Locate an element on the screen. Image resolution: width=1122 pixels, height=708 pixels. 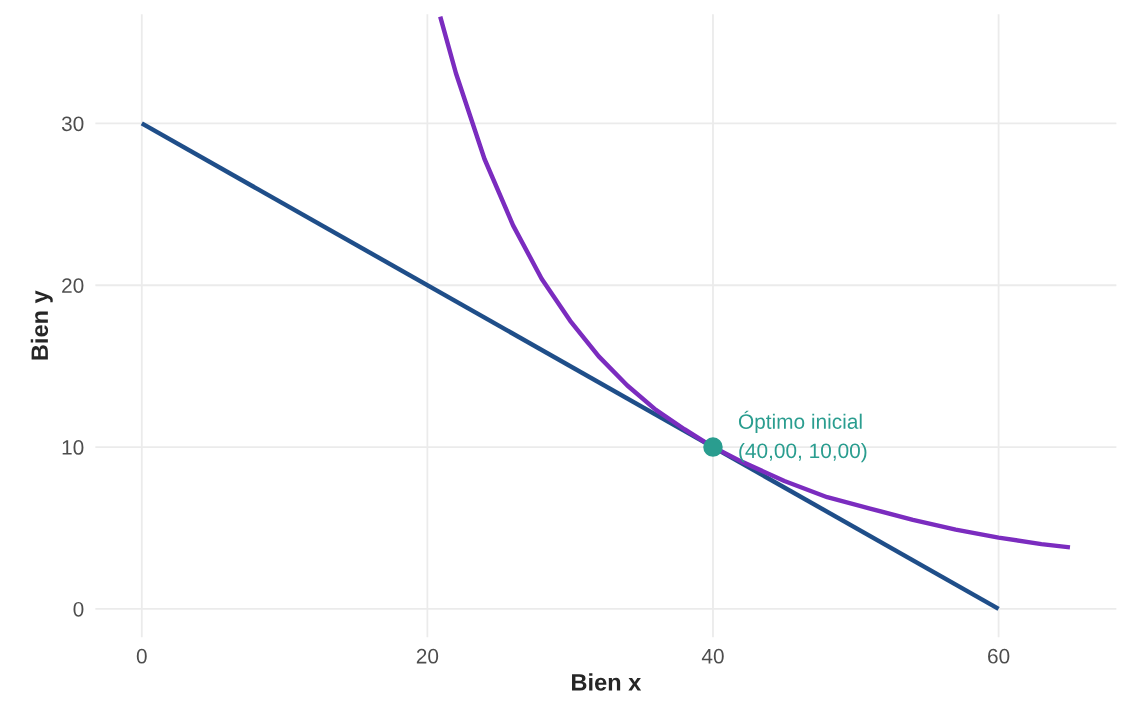
y-axis-title: Bien y is located at coordinates (41, 325).